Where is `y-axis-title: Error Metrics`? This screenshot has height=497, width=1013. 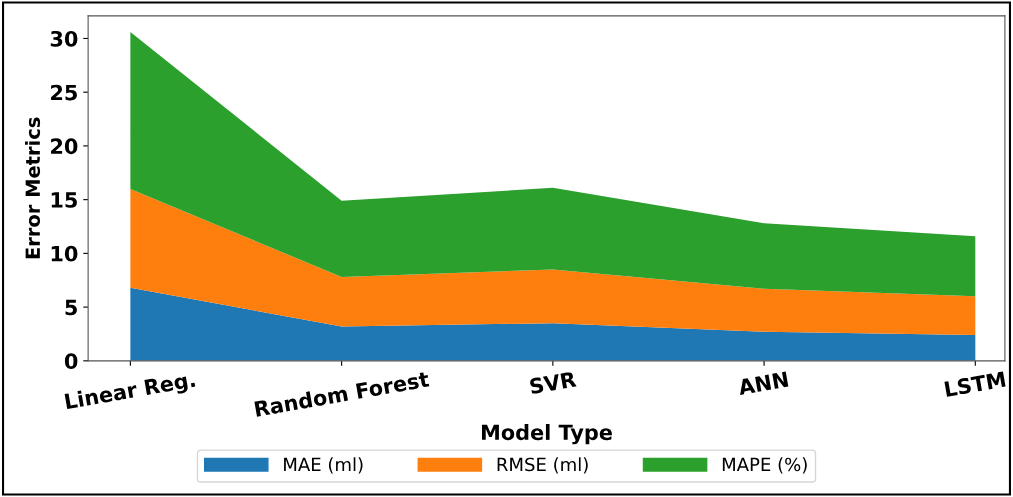 y-axis-title: Error Metrics is located at coordinates (33, 188).